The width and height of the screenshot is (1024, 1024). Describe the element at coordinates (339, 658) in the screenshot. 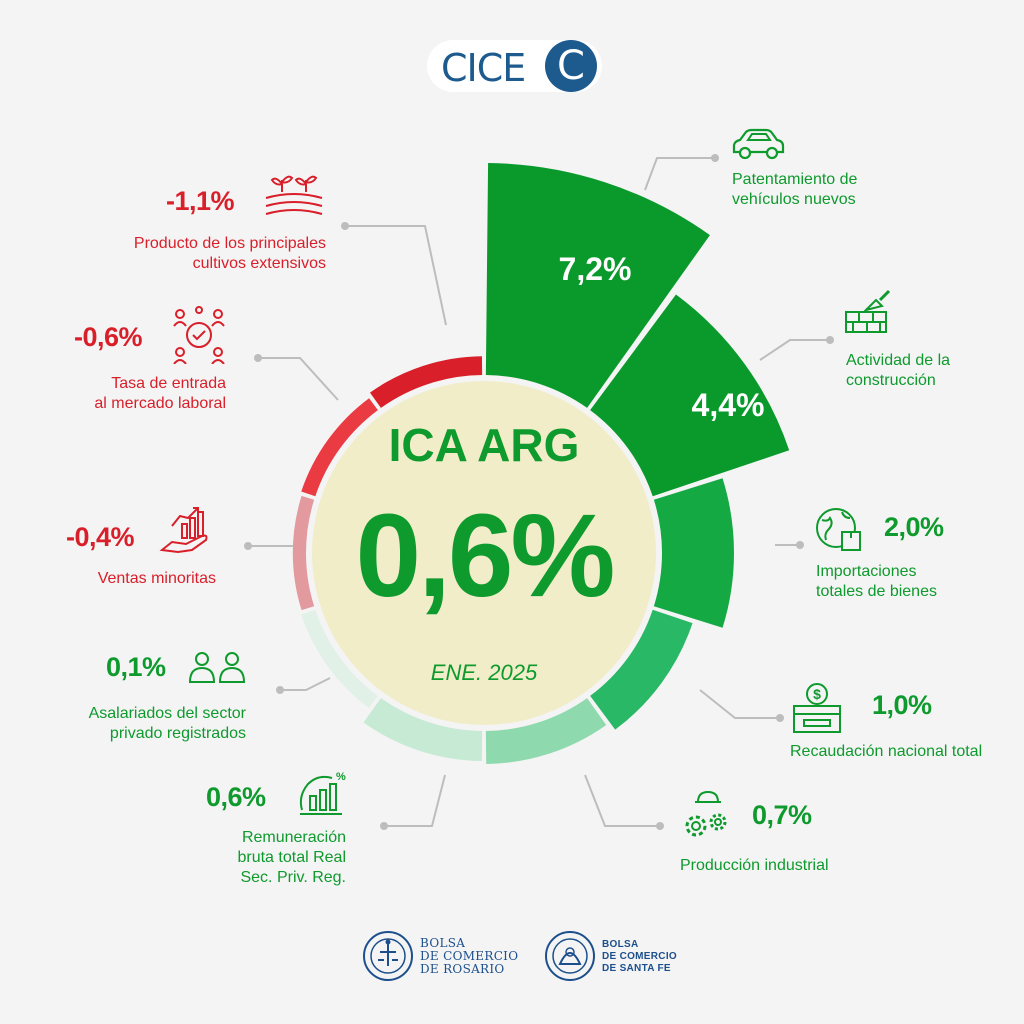

I see `bar-asalariados` at that location.